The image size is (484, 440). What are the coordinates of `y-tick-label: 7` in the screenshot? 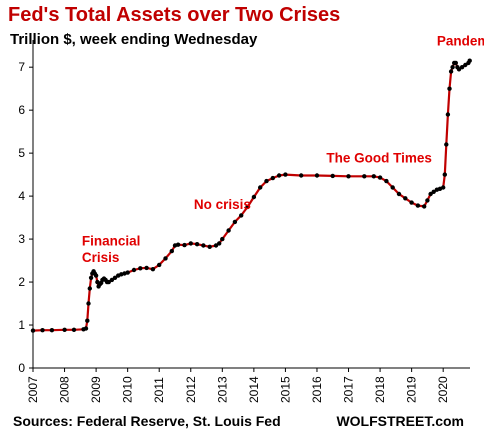 It's located at (21, 67).